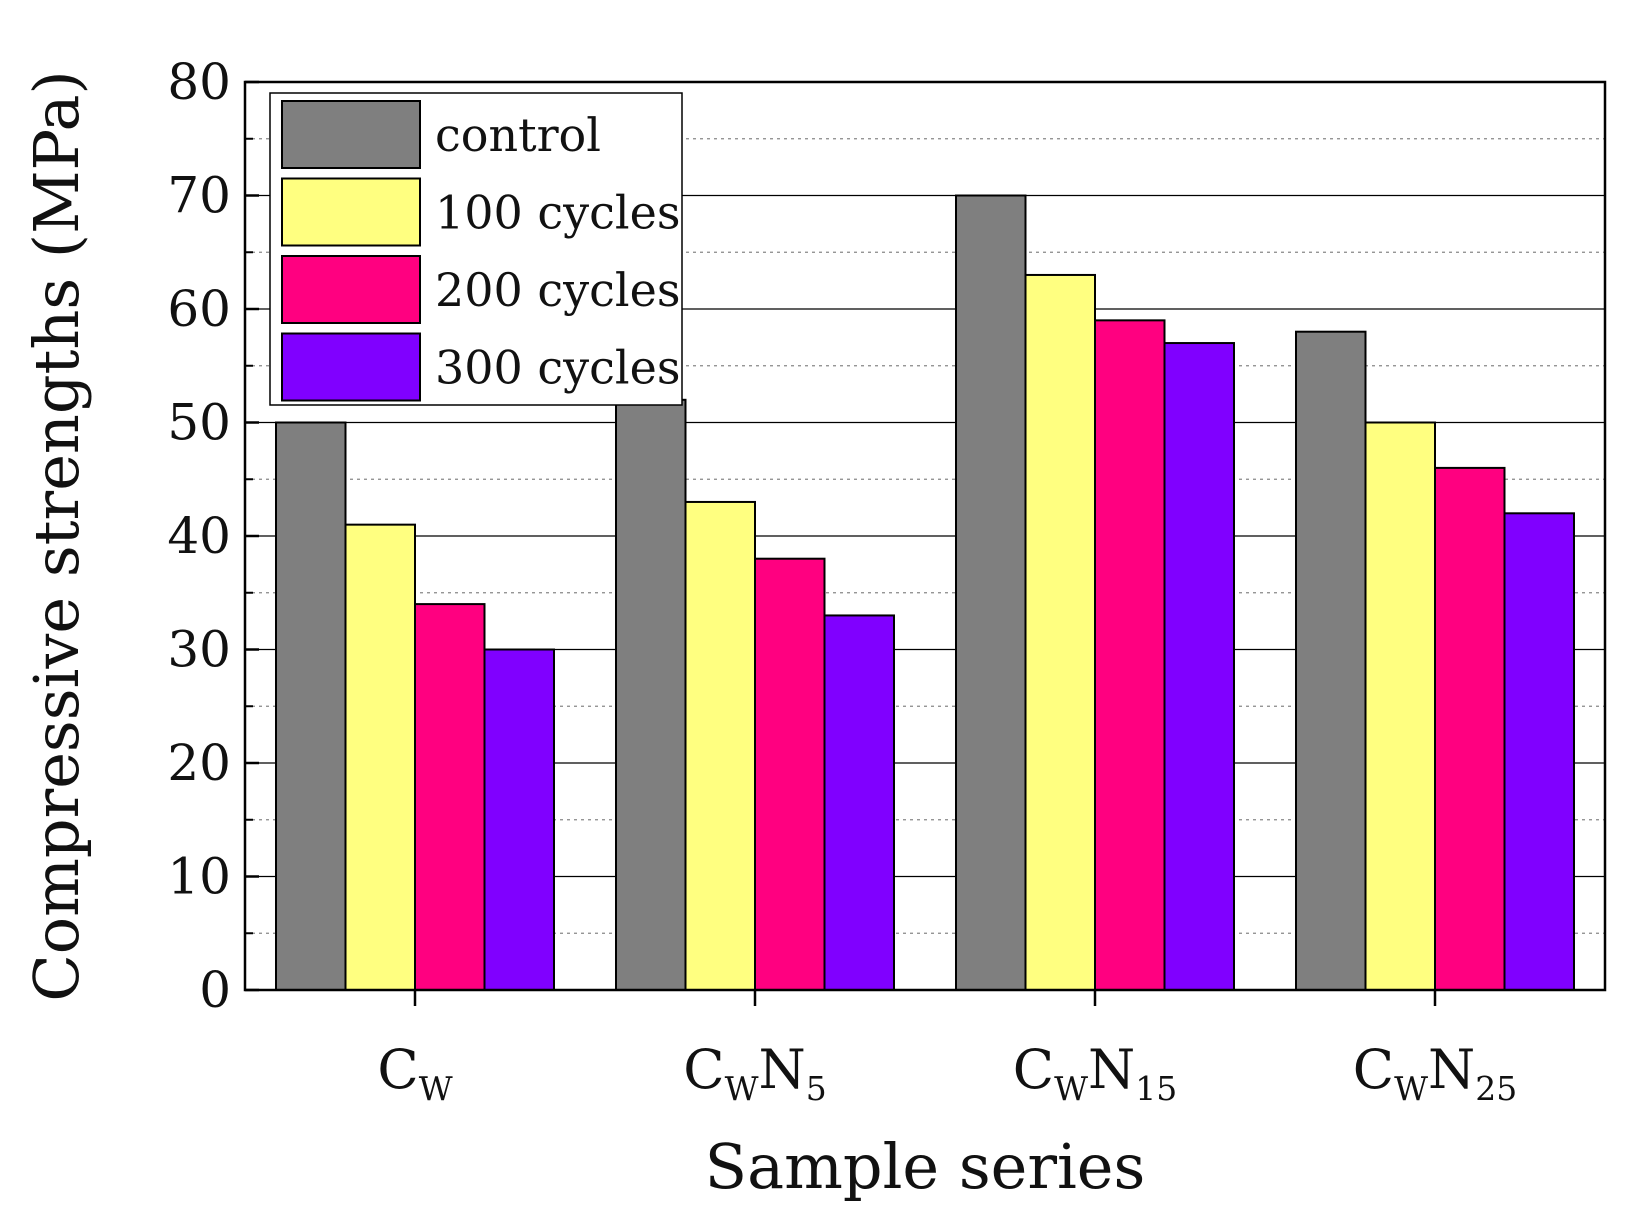  Describe the element at coordinates (351, 212) in the screenshot. I see `legend-swatch-100-cycles` at that location.